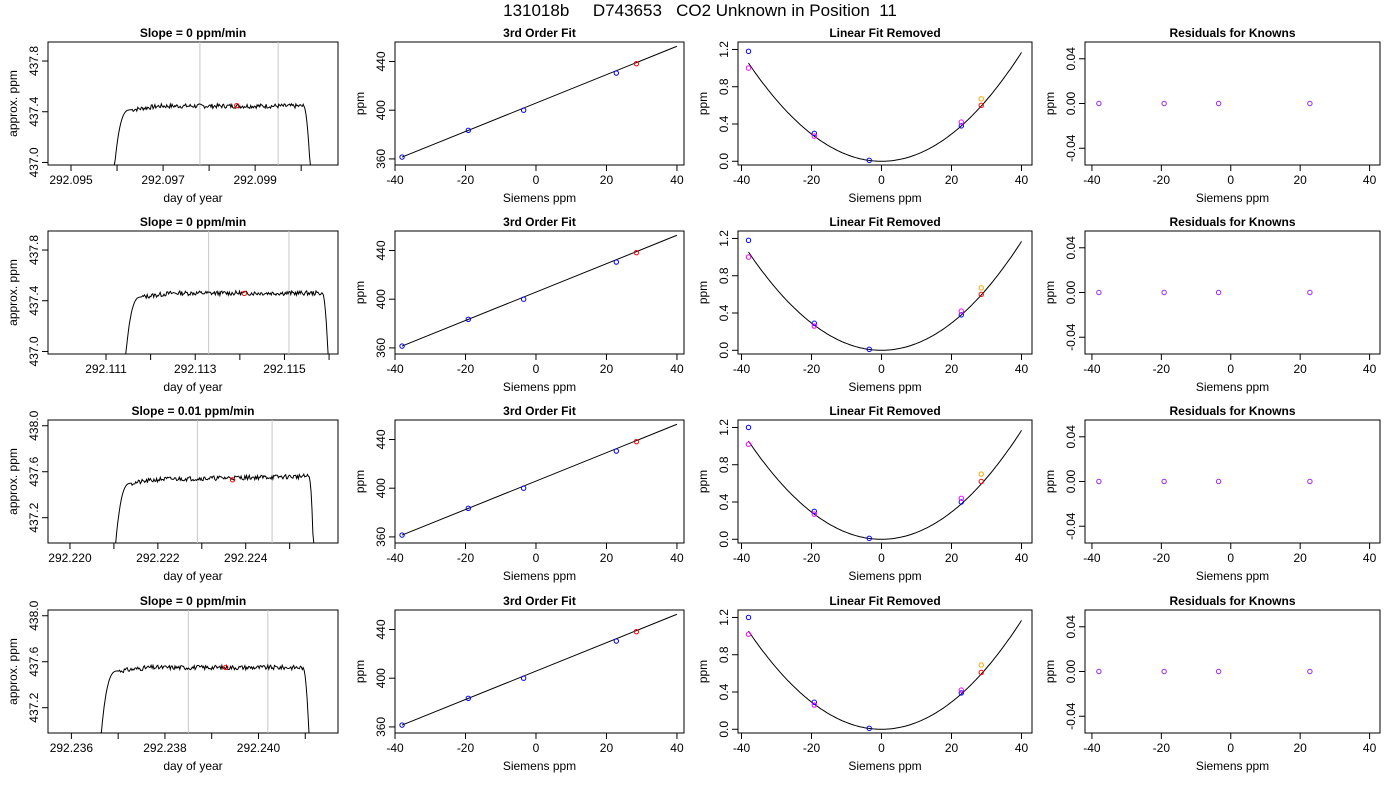 This screenshot has height=800, width=1400. What do you see at coordinates (952, 180) in the screenshot?
I see `r1-linfit-xtick-label: 20` at bounding box center [952, 180].